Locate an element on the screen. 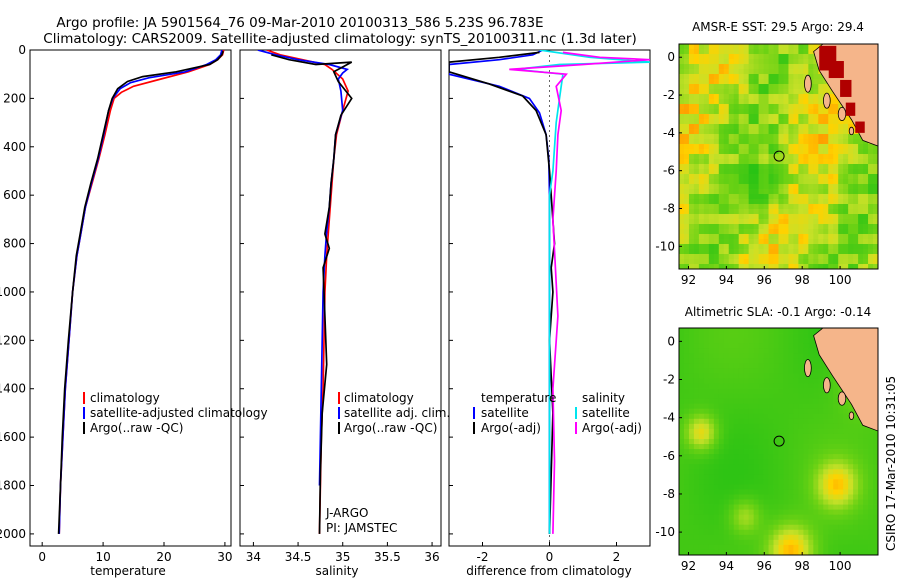 This screenshot has height=580, width=900. map-y-tick-label: -10 is located at coordinates (665, 532).